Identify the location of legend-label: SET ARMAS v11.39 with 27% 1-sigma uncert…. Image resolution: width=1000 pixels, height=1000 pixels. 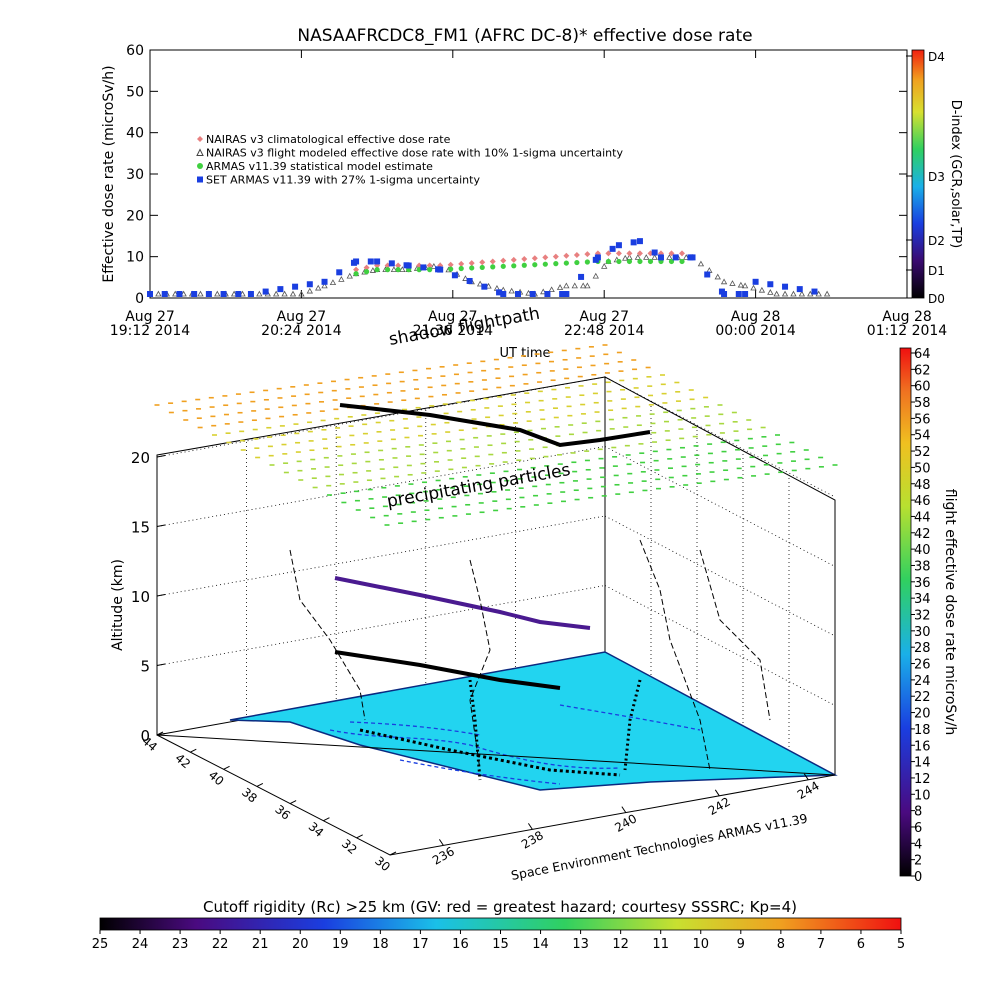
(343, 180).